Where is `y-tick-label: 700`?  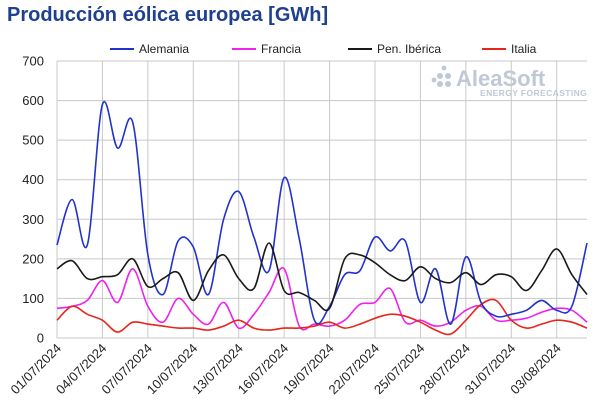 y-tick-label: 700 is located at coordinates (33, 61).